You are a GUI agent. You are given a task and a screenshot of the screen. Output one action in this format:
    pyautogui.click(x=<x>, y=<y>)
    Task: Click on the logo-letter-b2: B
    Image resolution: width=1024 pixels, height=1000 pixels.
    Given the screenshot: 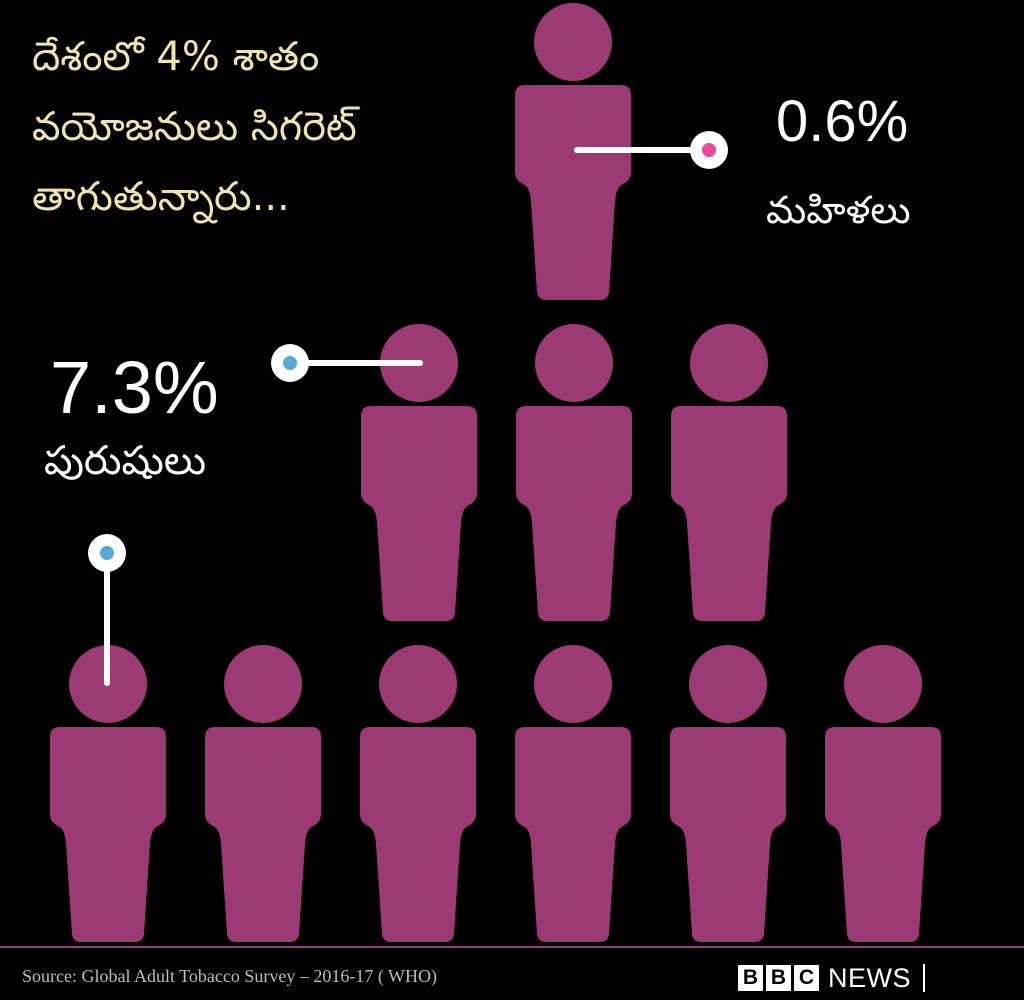 What is the action you would take?
    pyautogui.click(x=778, y=978)
    